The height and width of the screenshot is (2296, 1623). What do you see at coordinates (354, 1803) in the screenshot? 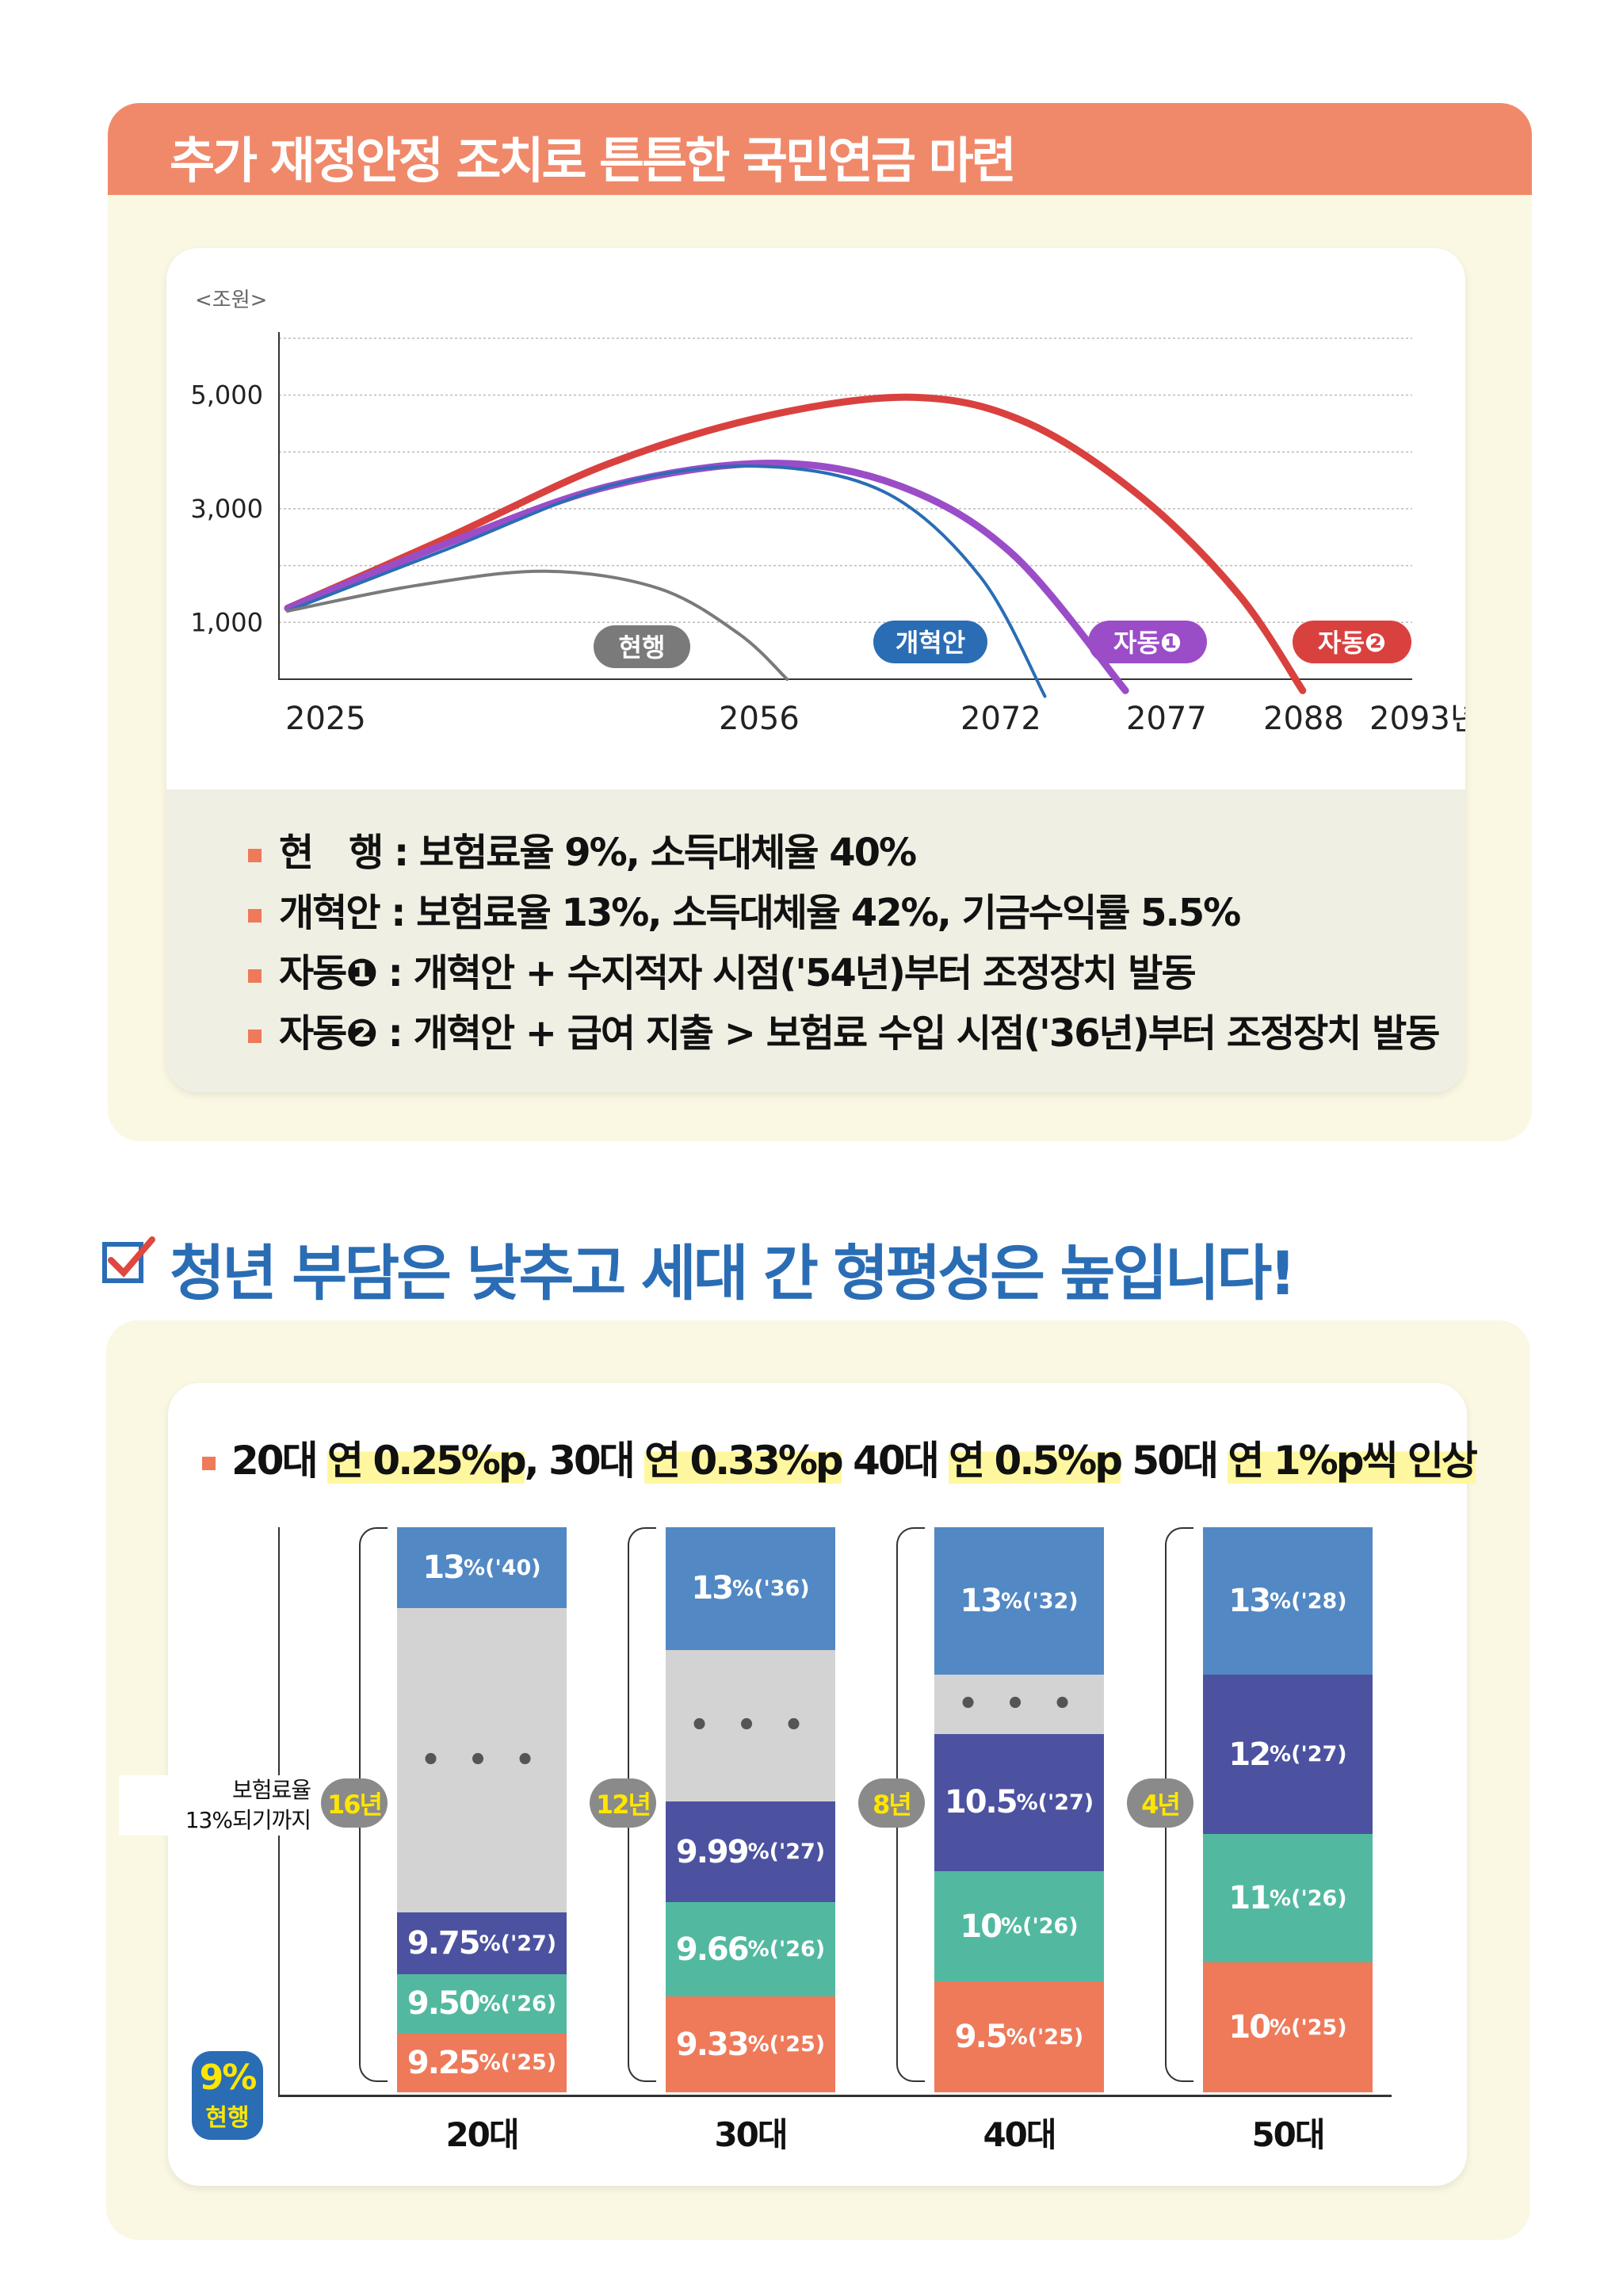
I see `years-badge: 16년` at bounding box center [354, 1803].